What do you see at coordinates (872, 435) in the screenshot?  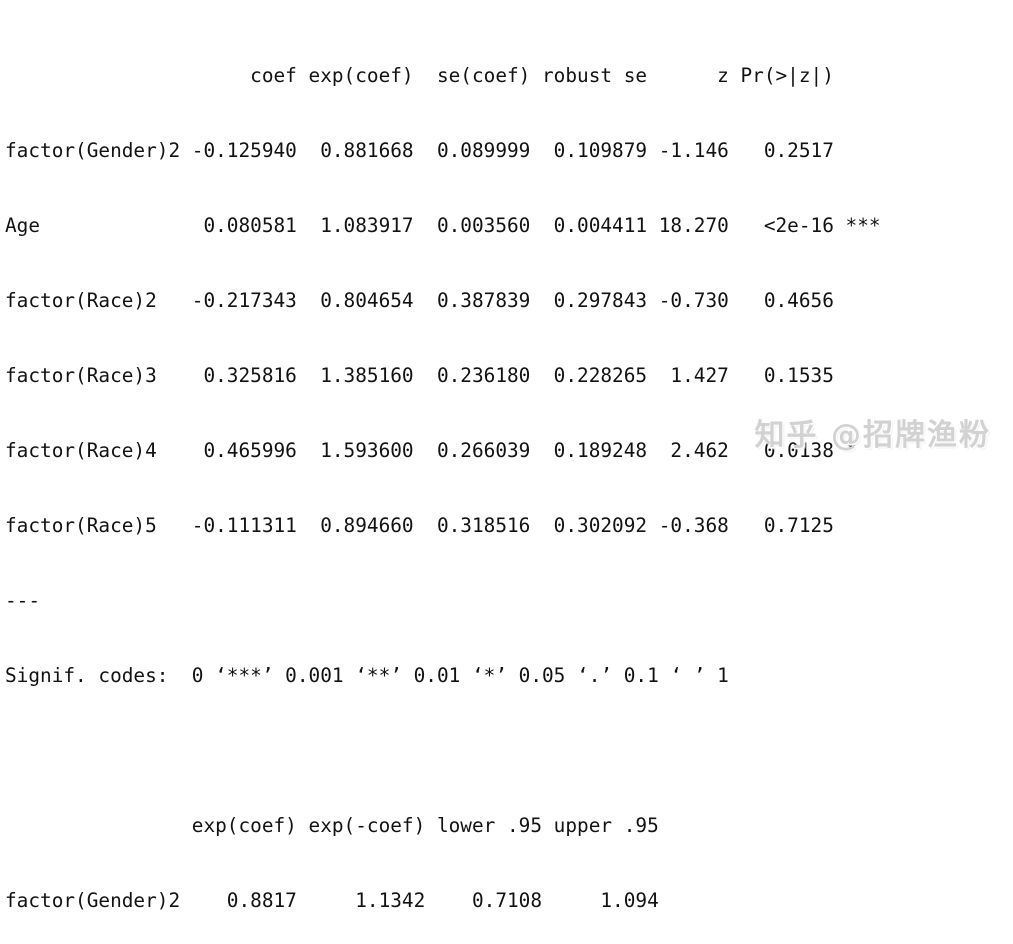 I see `zhihu-watermark: 知乎 @招牌渔粉` at bounding box center [872, 435].